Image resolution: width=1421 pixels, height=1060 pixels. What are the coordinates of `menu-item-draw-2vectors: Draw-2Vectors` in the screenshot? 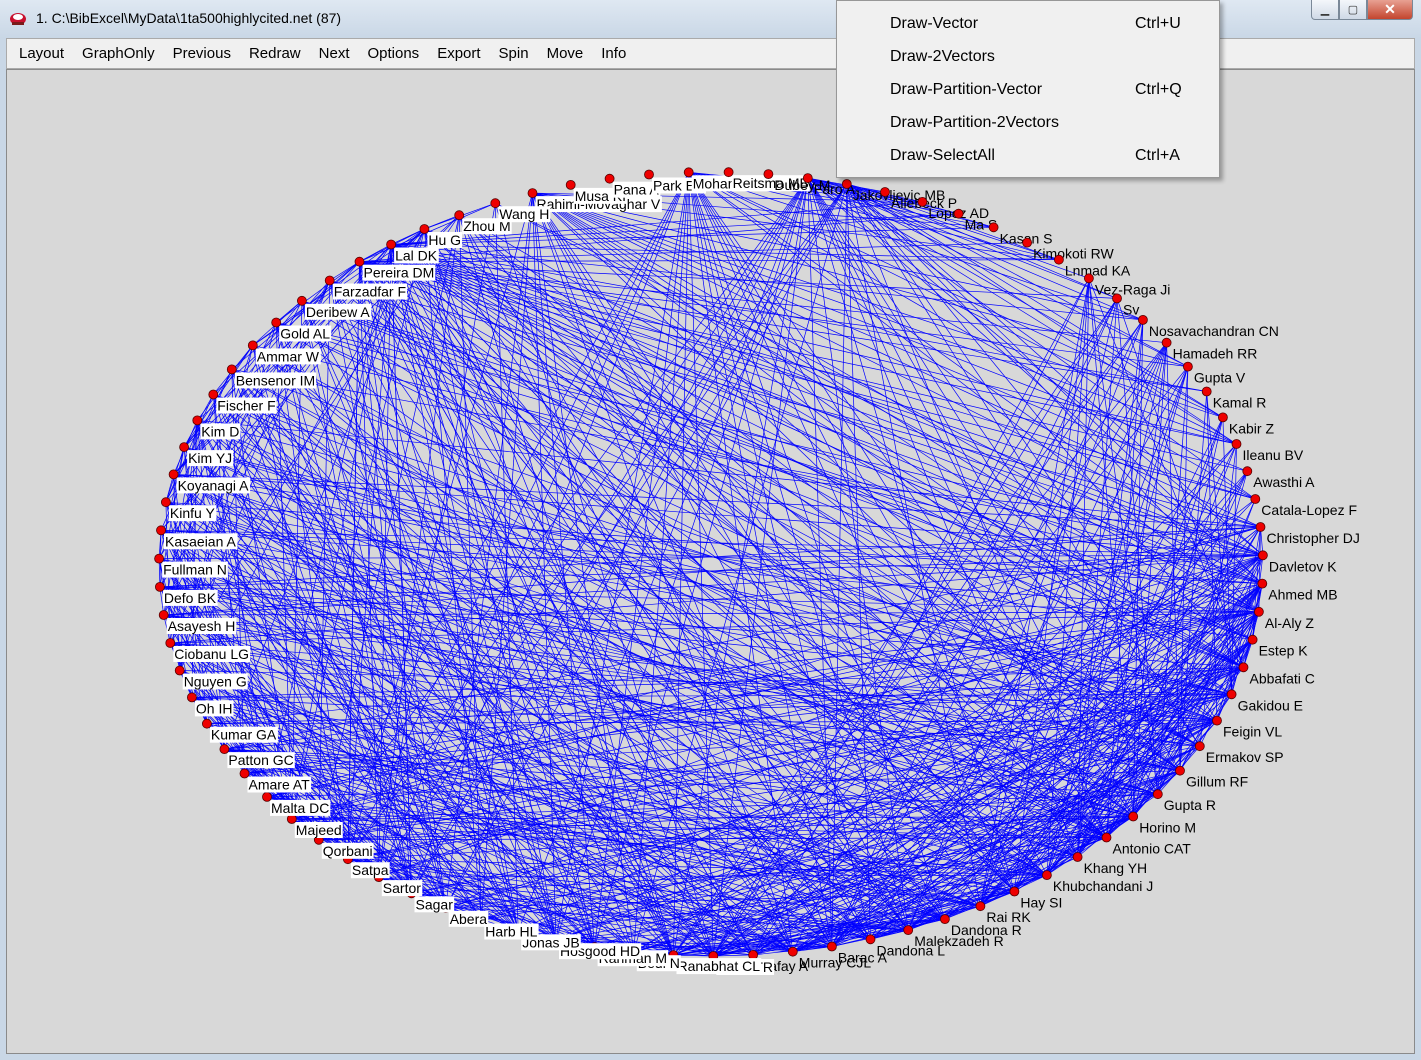 It's located at (1028, 58).